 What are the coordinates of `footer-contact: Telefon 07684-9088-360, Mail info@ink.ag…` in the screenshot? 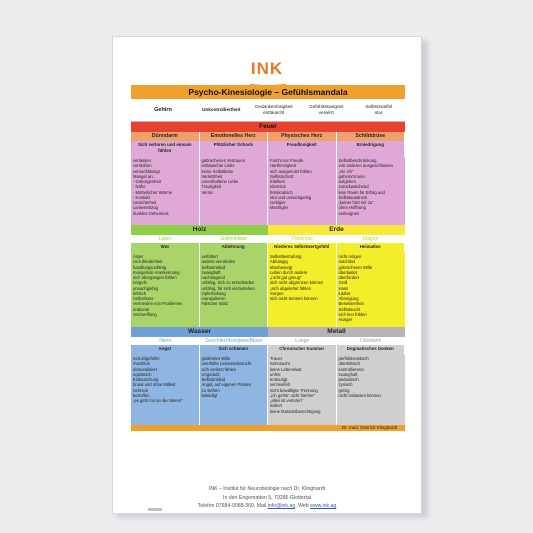 It's located at (267, 506).